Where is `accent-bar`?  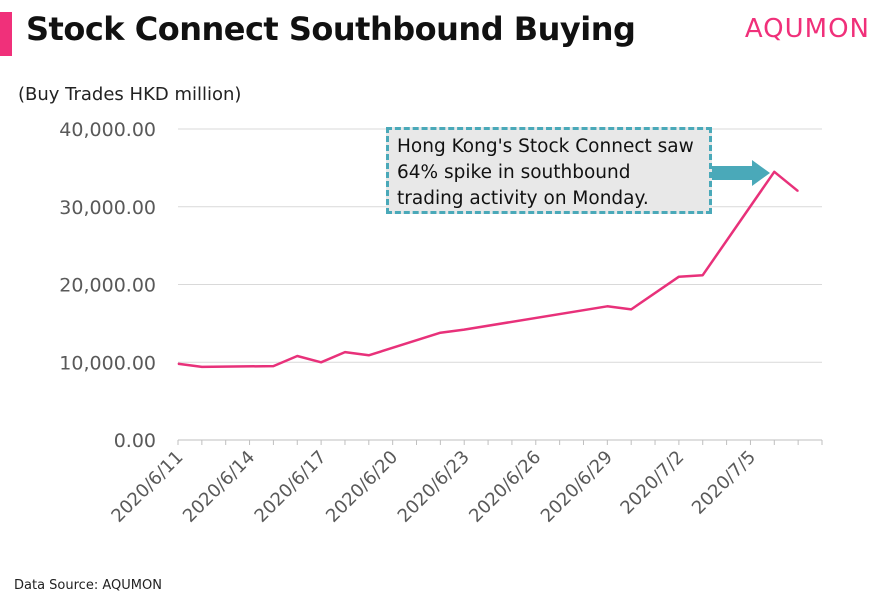 accent-bar is located at coordinates (6, 34).